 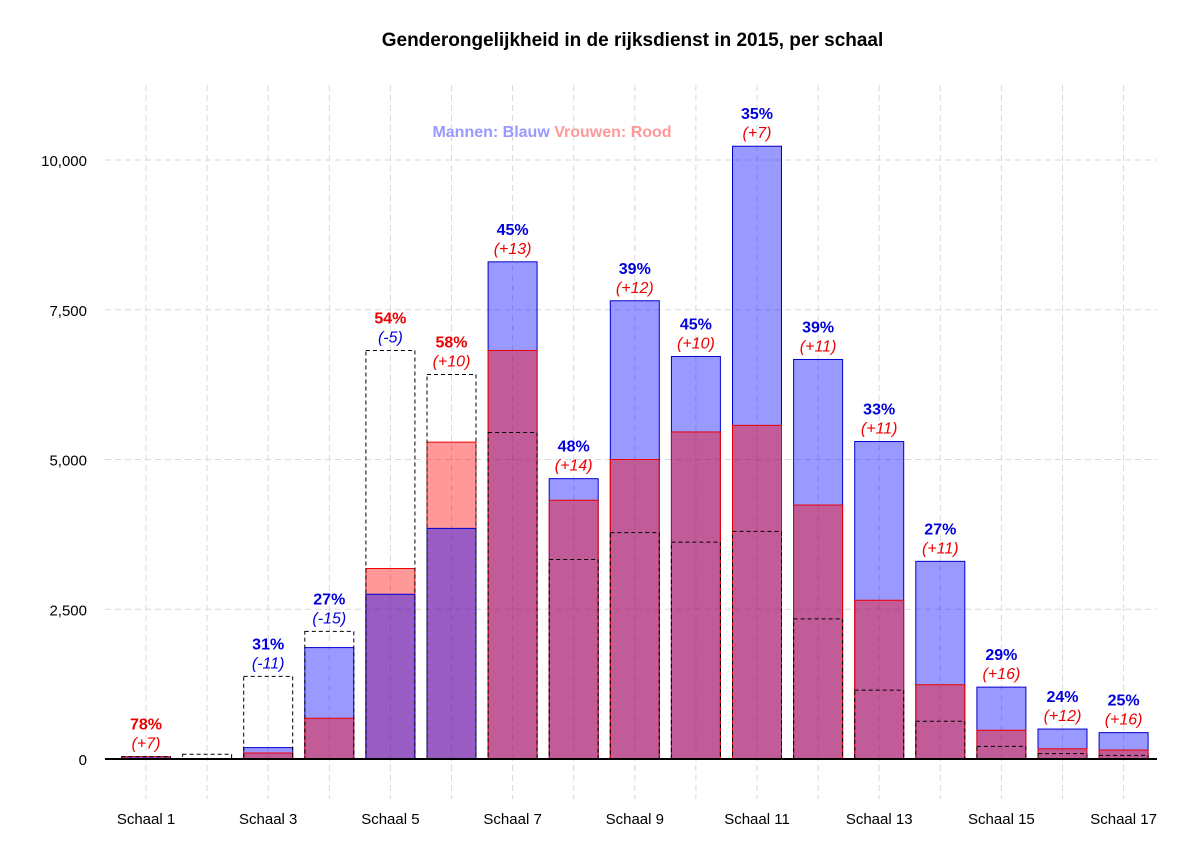 I want to click on annotation-percentage: 58%, so click(x=451, y=342).